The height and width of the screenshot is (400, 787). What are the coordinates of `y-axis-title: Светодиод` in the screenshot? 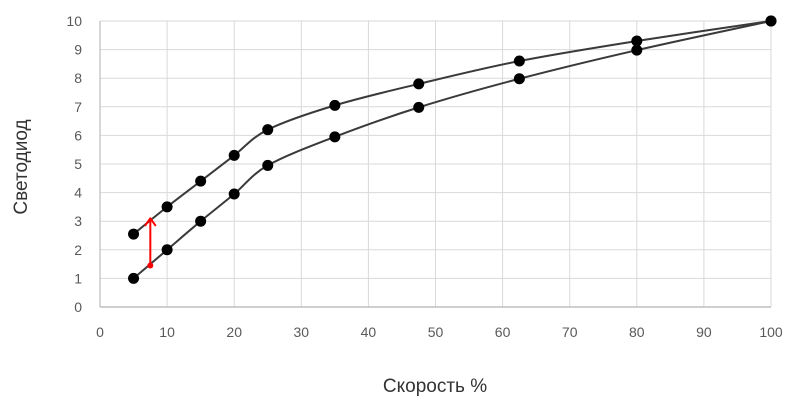 It's located at (21, 166).